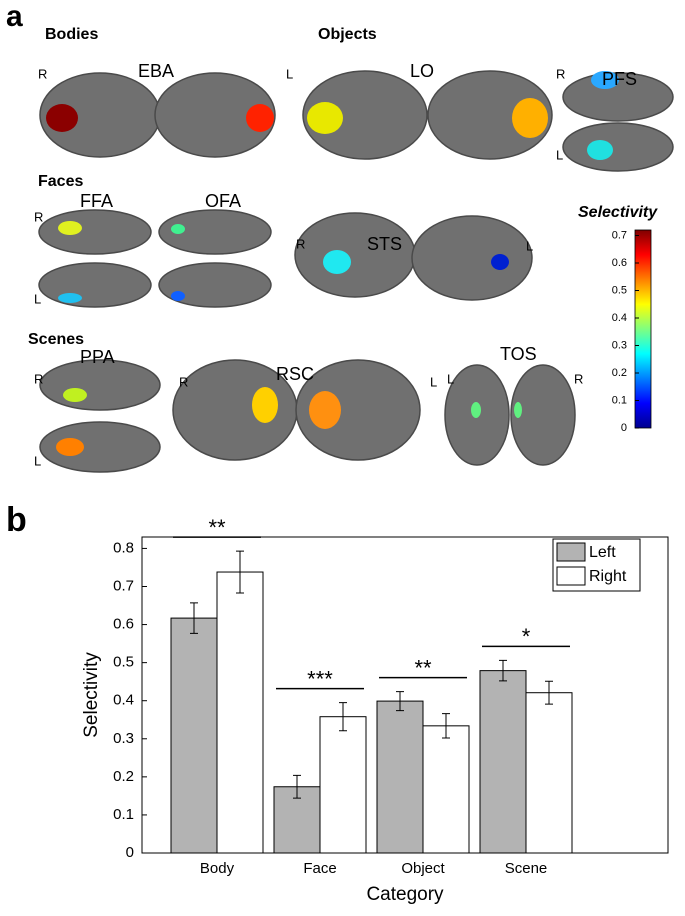 Image resolution: width=685 pixels, height=916 pixels. What do you see at coordinates (619, 79) in the screenshot?
I see `roi-label: PFS` at bounding box center [619, 79].